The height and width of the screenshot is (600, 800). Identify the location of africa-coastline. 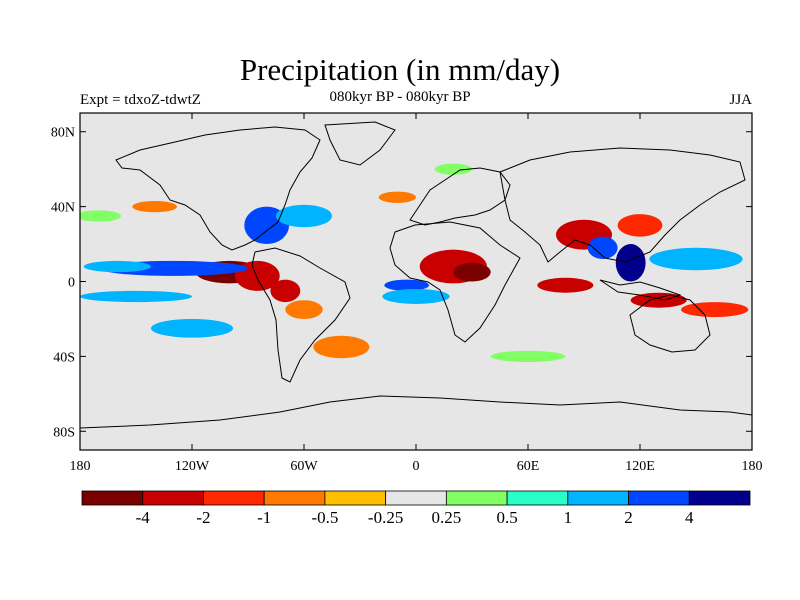
(455, 282).